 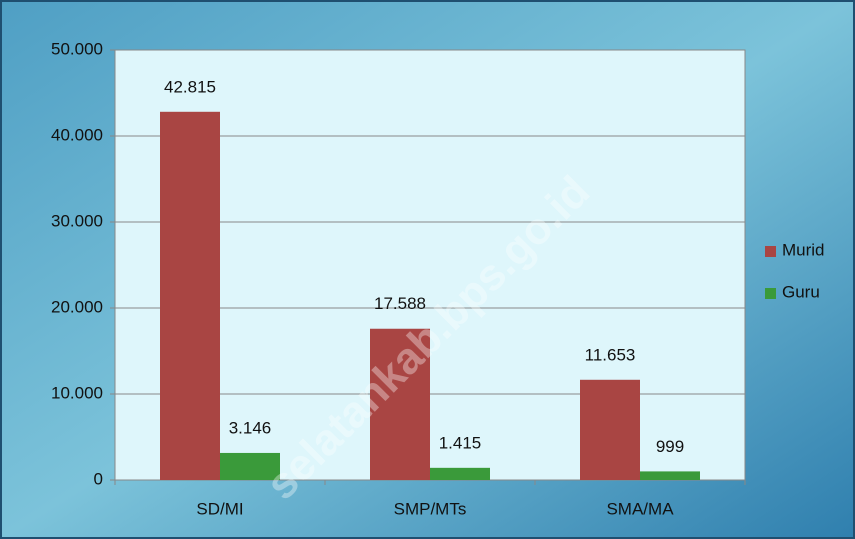 What do you see at coordinates (77, 134) in the screenshot?
I see `y-tick-label: 40.000` at bounding box center [77, 134].